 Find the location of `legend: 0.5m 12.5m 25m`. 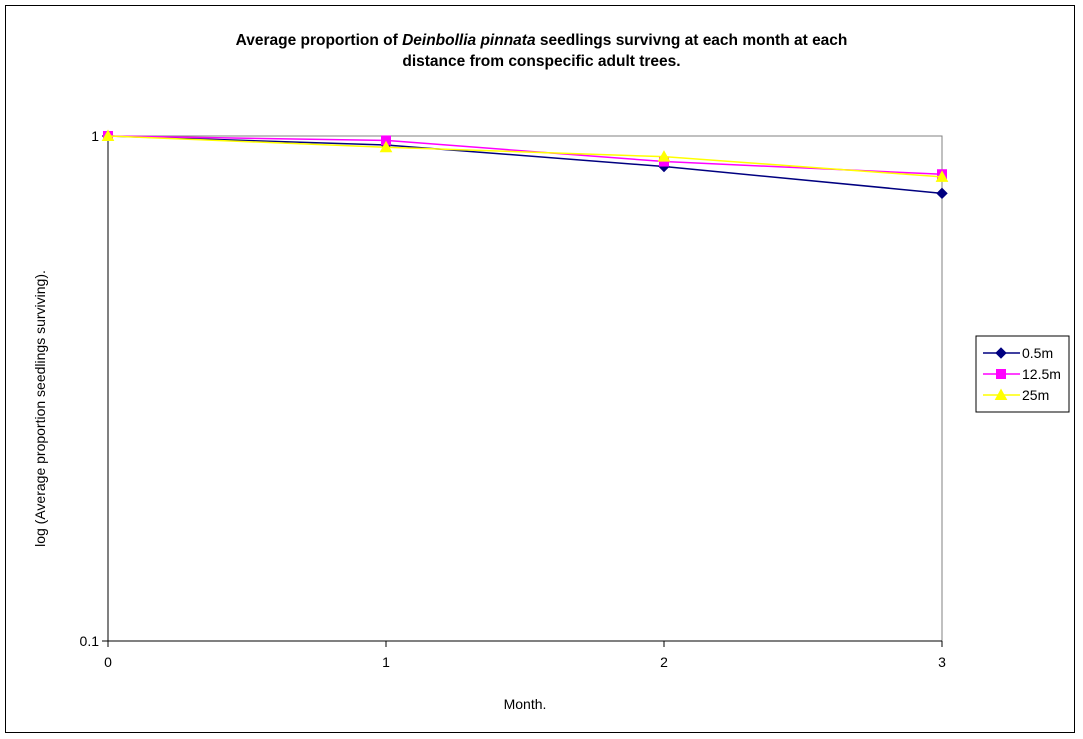

legend: 0.5m 12.5m 25m is located at coordinates (1022, 374).